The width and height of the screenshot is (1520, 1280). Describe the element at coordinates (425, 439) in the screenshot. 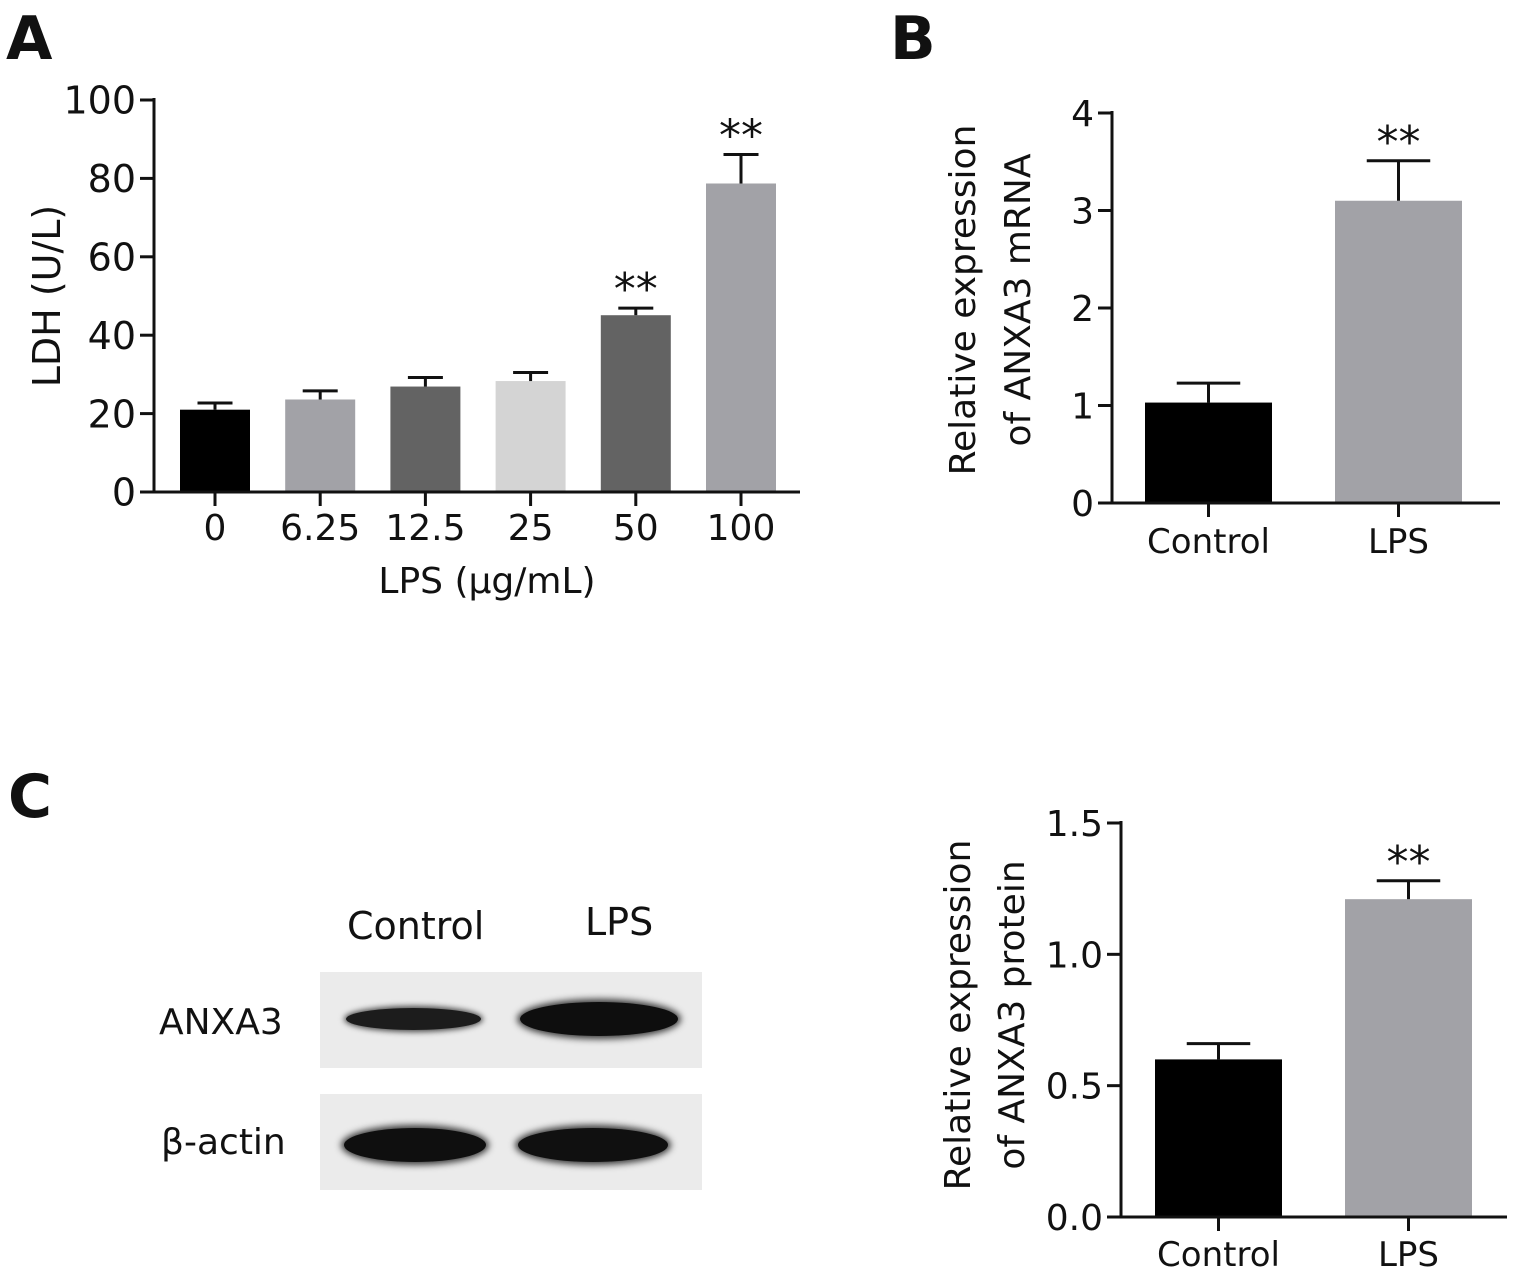

I see `bar-12.5` at that location.